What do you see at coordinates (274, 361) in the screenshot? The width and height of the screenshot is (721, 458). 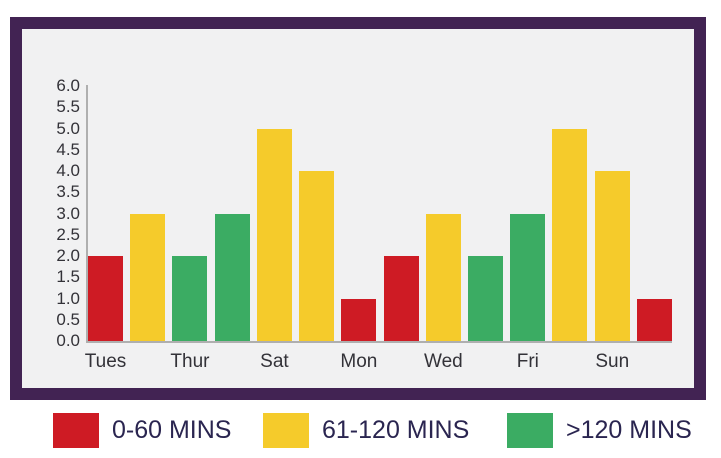 I see `x-axis-tick-label: Sat` at bounding box center [274, 361].